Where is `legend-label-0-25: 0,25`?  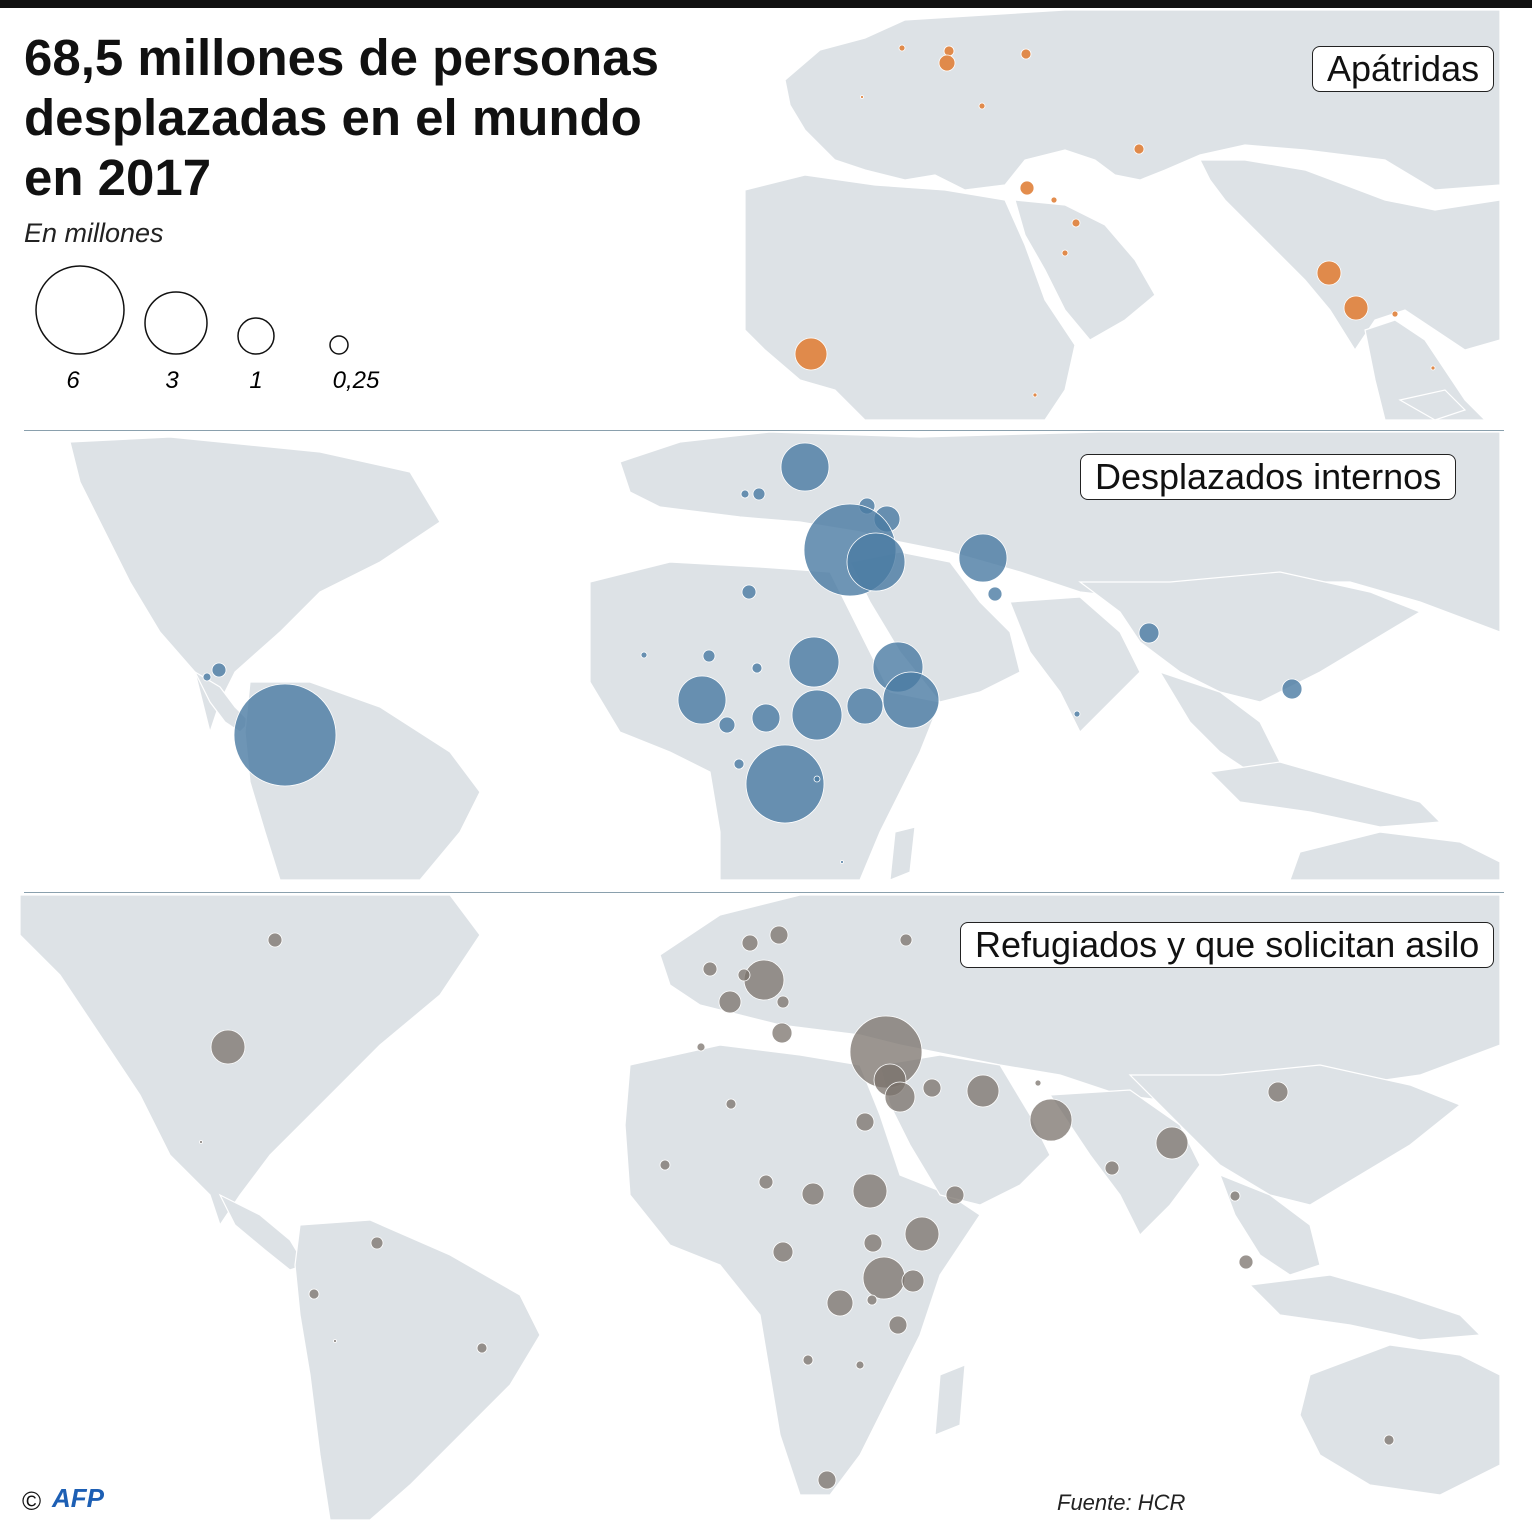 legend-label-0-25: 0,25 is located at coordinates (356, 380).